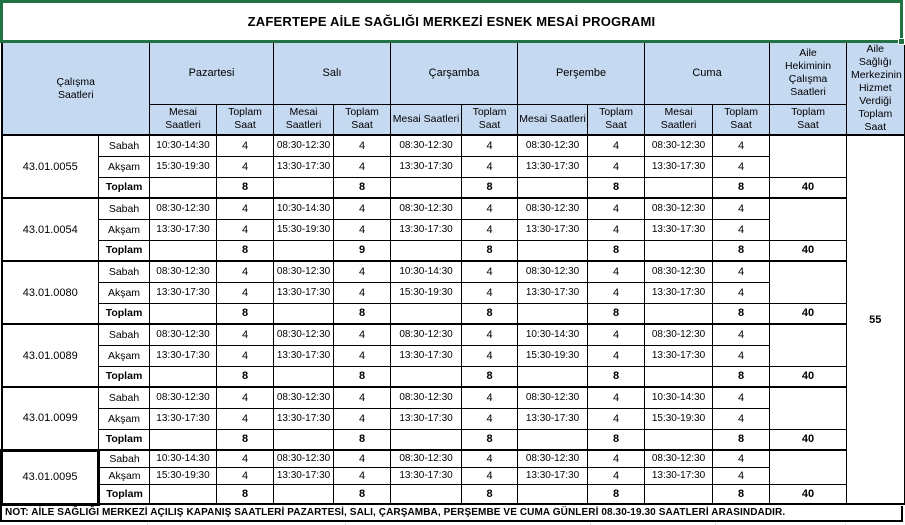  Describe the element at coordinates (808, 119) in the screenshot. I see `header-doctor-sub-toplam: Toplam Saat` at that location.